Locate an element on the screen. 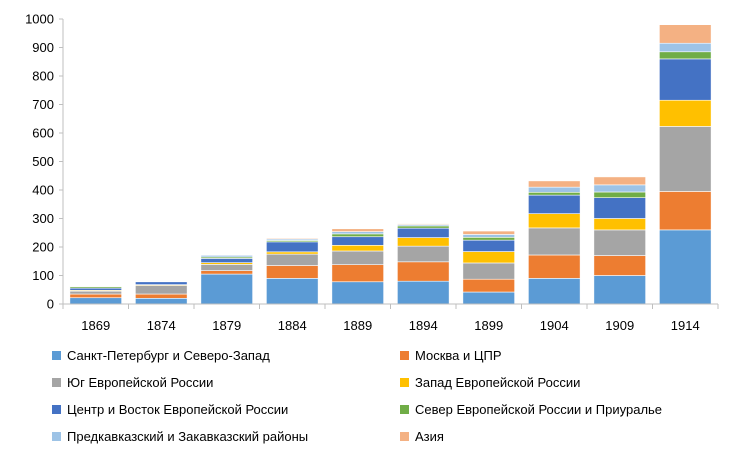  y-tick-label: 800 is located at coordinates (43, 76).